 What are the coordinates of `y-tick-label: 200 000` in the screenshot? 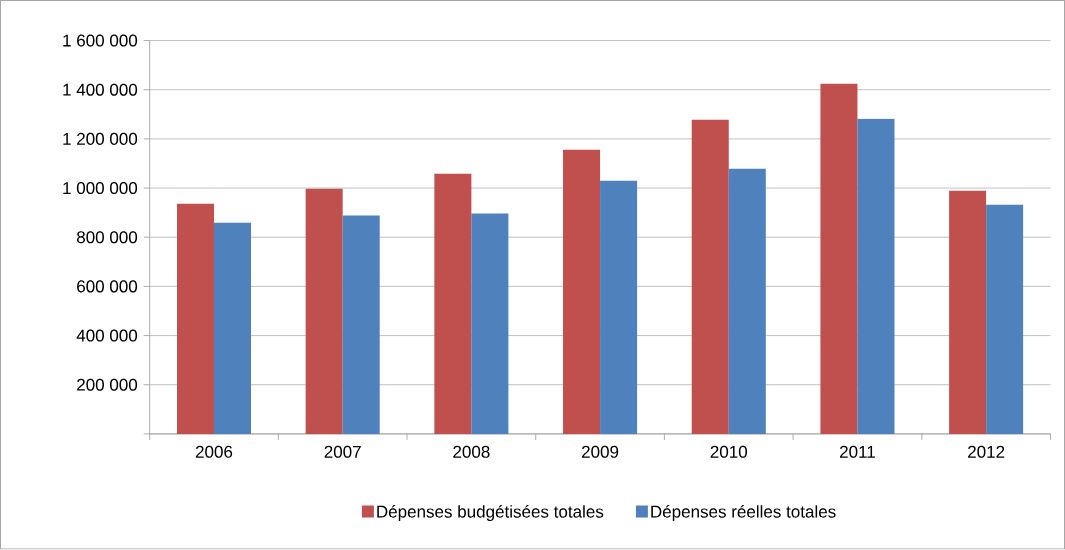 It's located at (107, 384).